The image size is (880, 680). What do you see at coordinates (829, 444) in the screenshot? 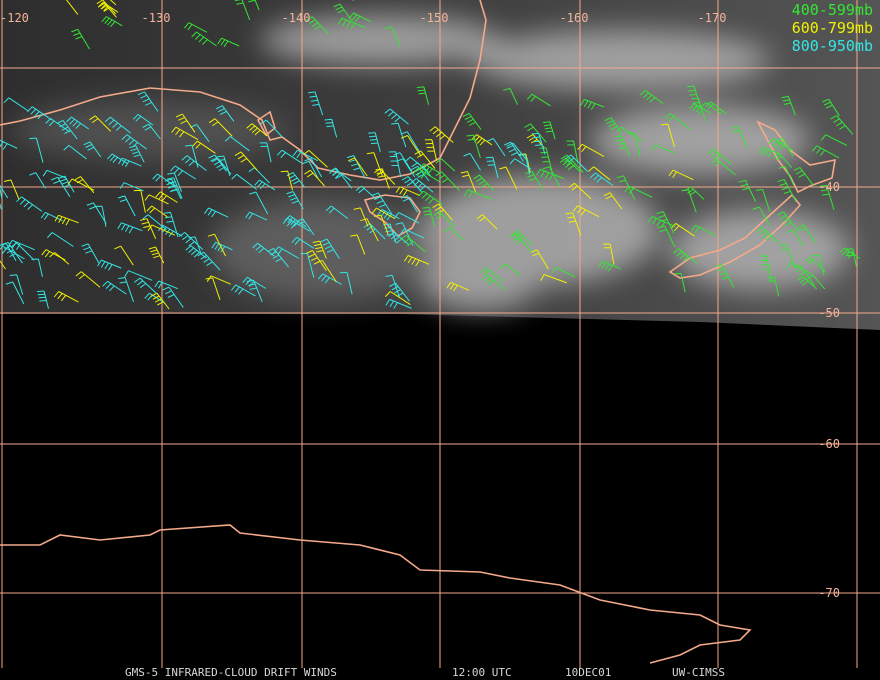
I see `latitude-label: -60` at bounding box center [829, 444].